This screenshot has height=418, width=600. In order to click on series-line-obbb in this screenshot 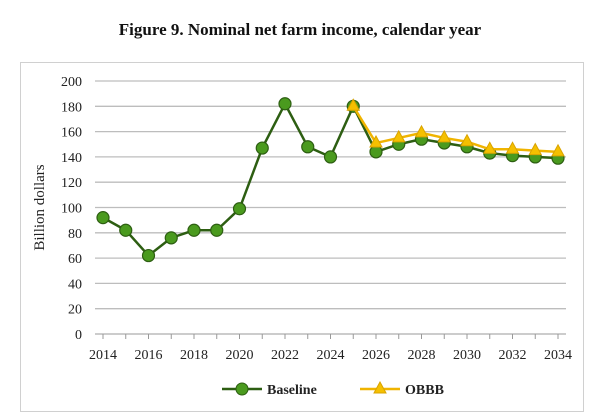, I will do `click(455, 129)`.